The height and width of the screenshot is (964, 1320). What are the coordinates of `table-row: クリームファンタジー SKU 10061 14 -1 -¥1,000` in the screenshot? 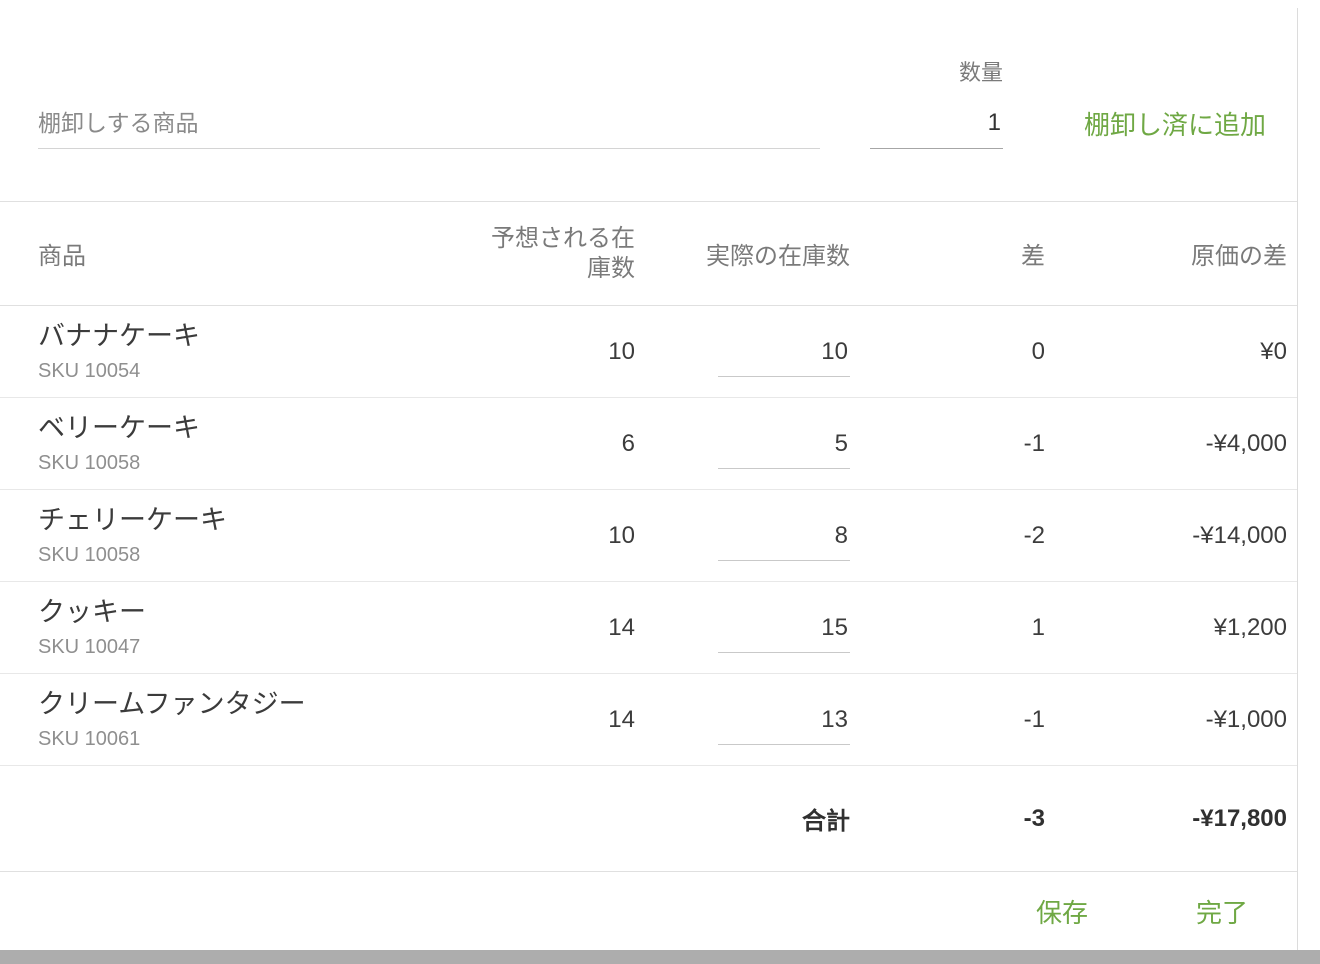 It's located at (648, 720).